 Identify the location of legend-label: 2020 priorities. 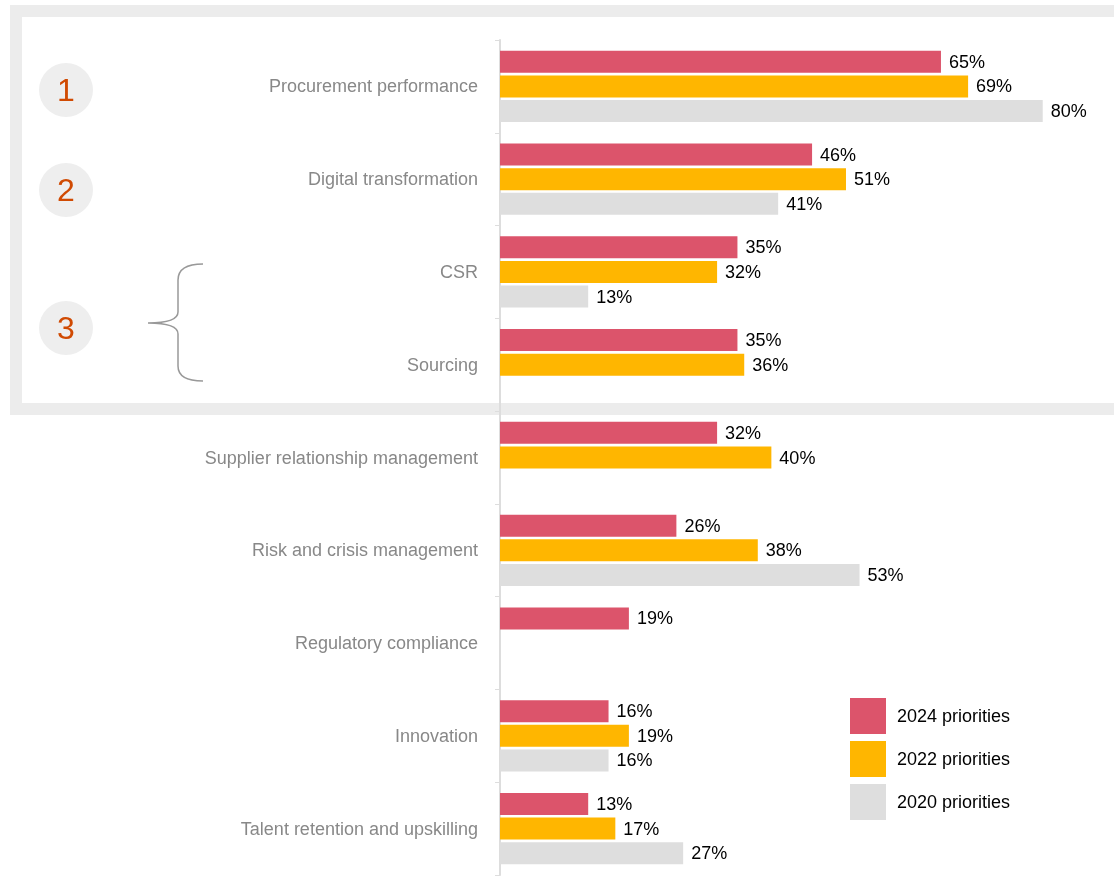
(954, 802).